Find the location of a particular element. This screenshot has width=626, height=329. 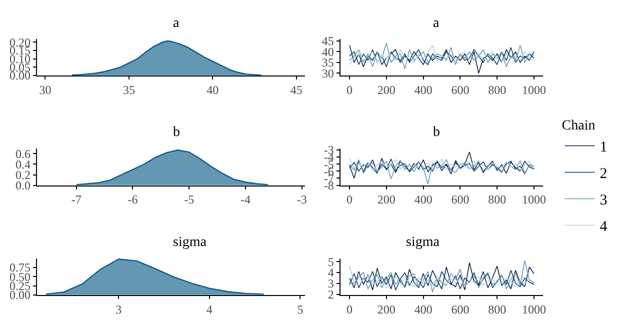

legend-title: Chain is located at coordinates (579, 126).